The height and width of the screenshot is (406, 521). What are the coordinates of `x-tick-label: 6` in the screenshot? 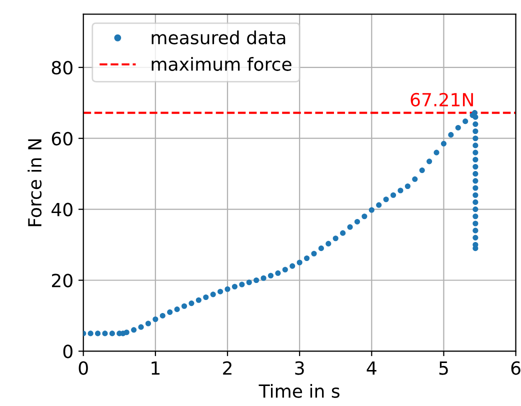 It's located at (515, 368).